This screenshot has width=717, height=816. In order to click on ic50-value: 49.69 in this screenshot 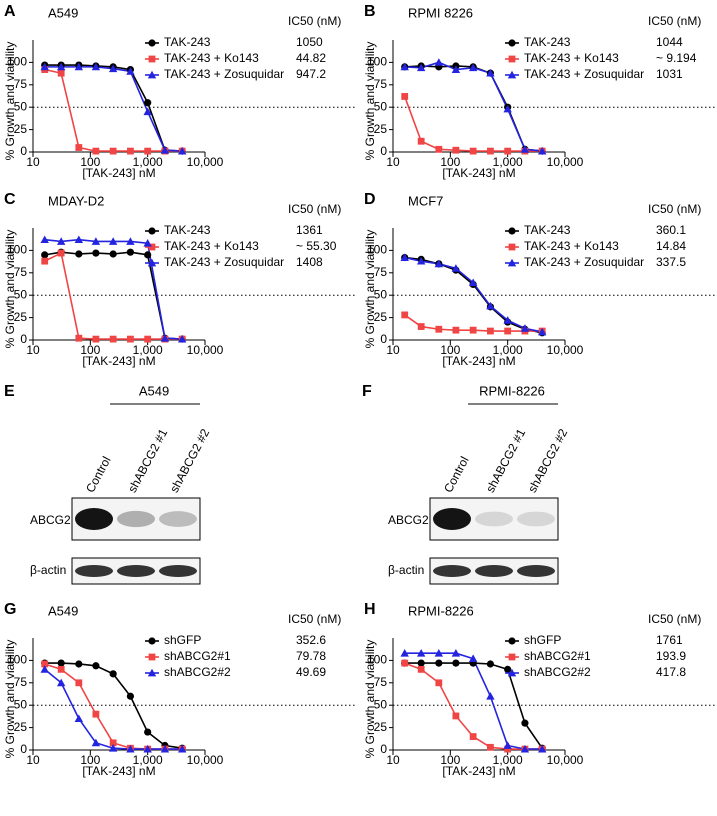, I will do `click(311, 672)`.